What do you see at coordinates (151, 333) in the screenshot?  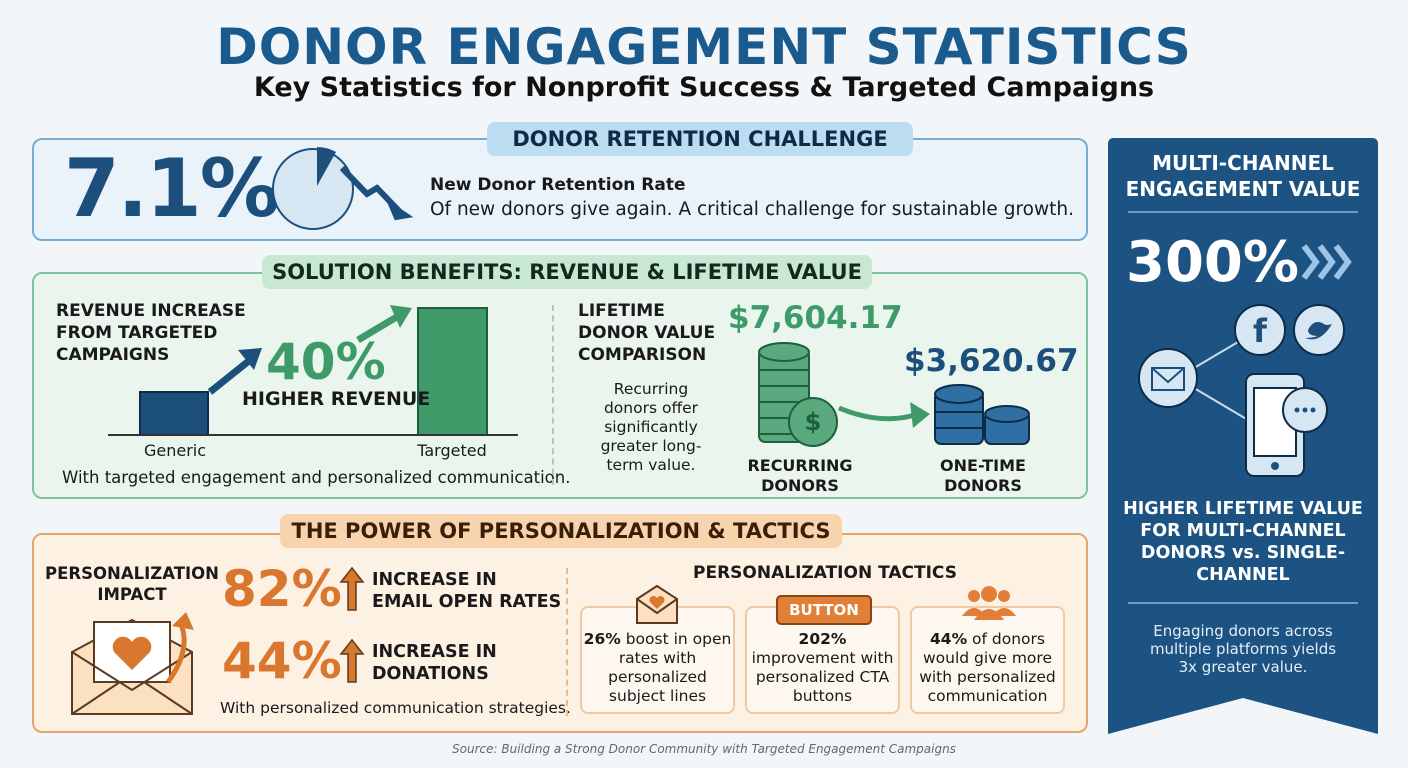 I see `revenue-title: REVENUE INCREASE FROM TARGETED CAMPAIGNS` at bounding box center [151, 333].